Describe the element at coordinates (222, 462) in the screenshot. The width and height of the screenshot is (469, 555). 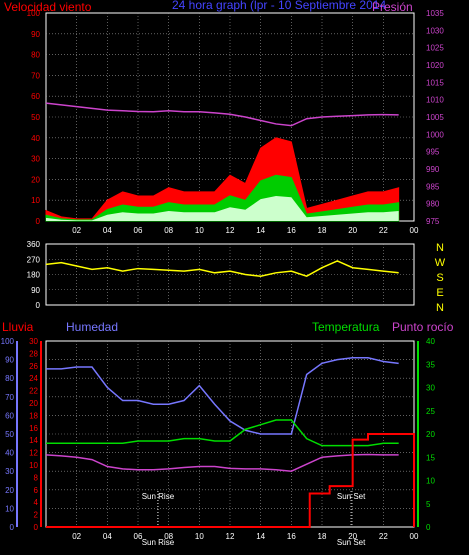
I see `dewpoint-line` at that location.